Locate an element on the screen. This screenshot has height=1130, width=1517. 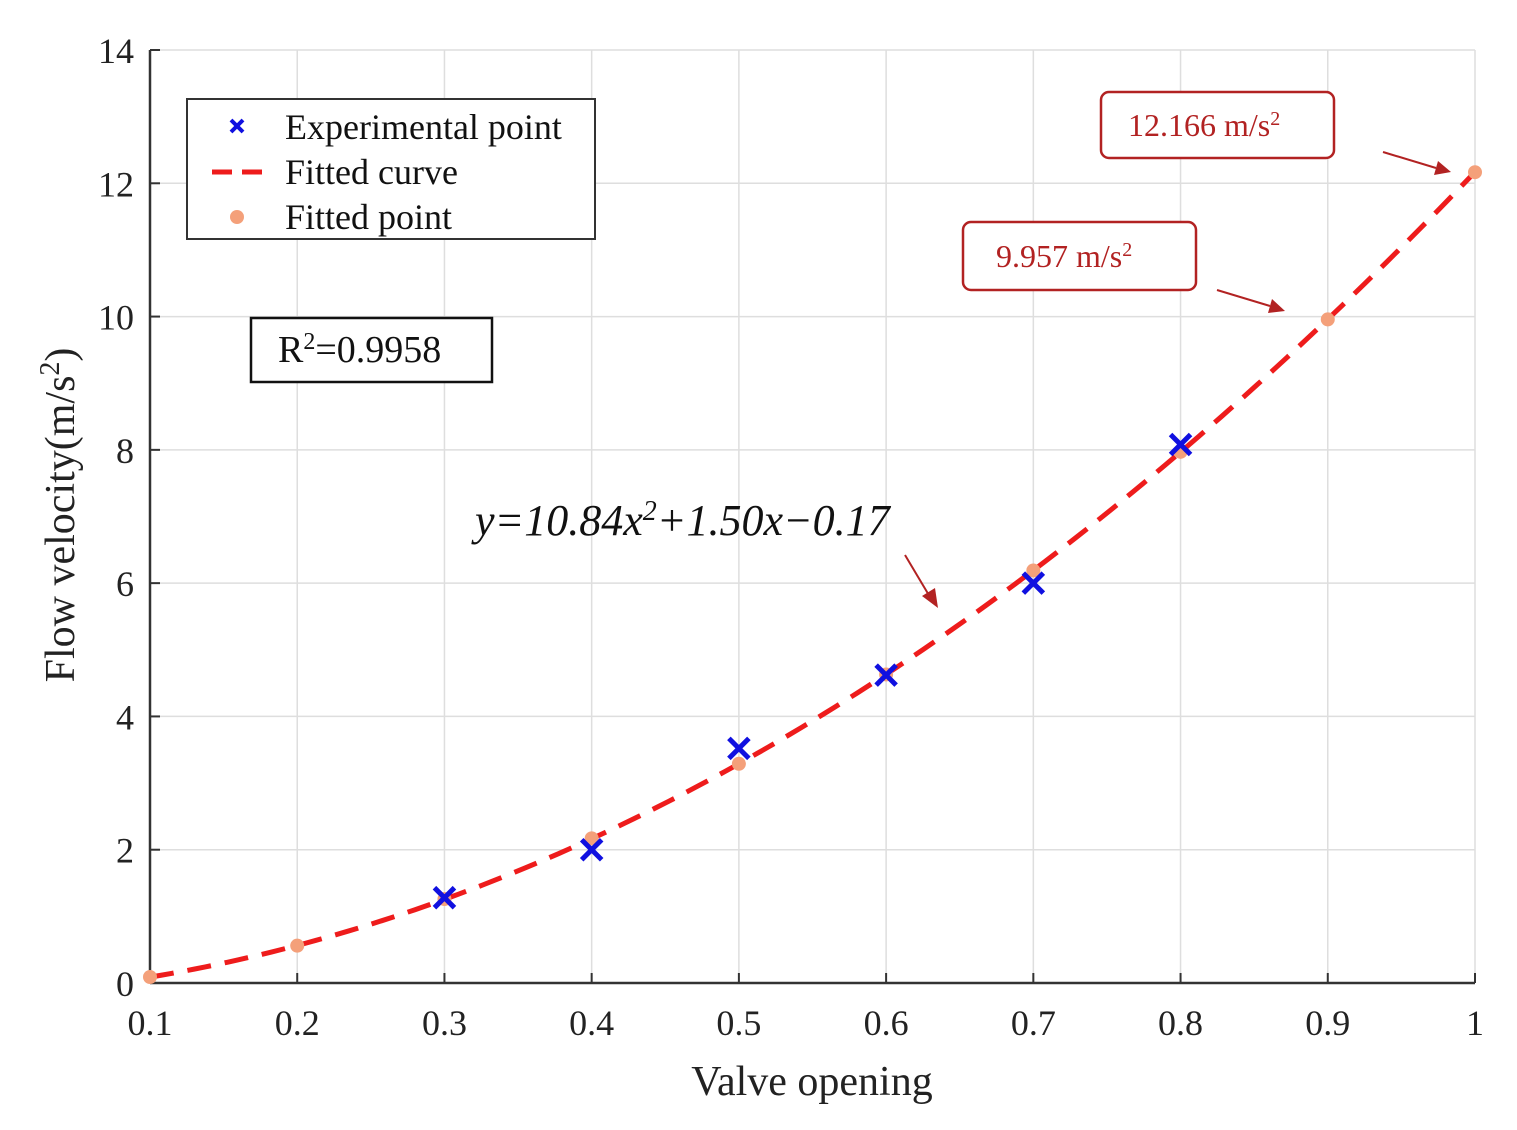
legend-marker-experimental is located at coordinates (237, 126).